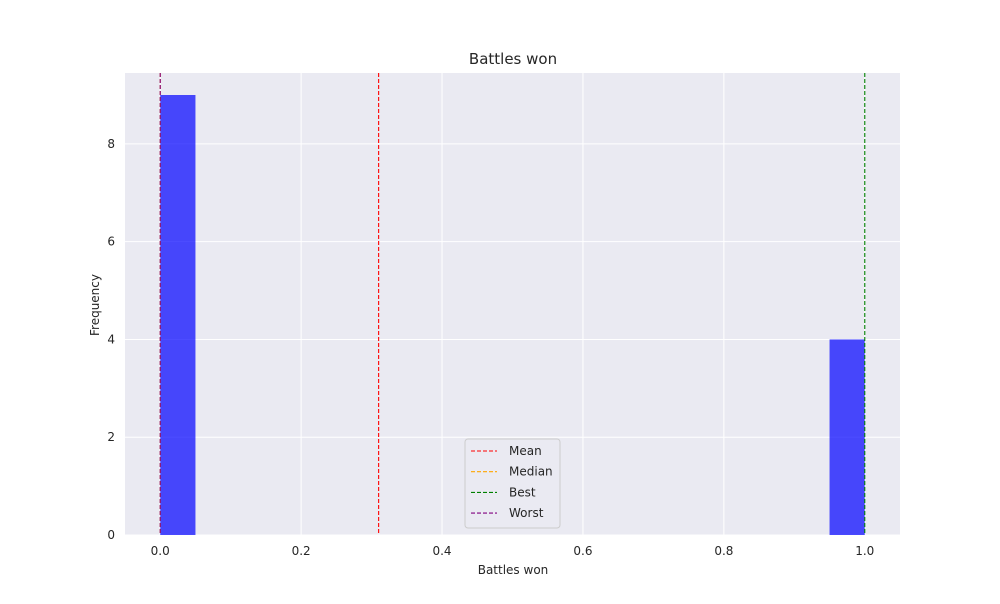 Image resolution: width=1000 pixels, height=604 pixels. What do you see at coordinates (723, 551) in the screenshot?
I see `x-tick-label: 0.8` at bounding box center [723, 551].